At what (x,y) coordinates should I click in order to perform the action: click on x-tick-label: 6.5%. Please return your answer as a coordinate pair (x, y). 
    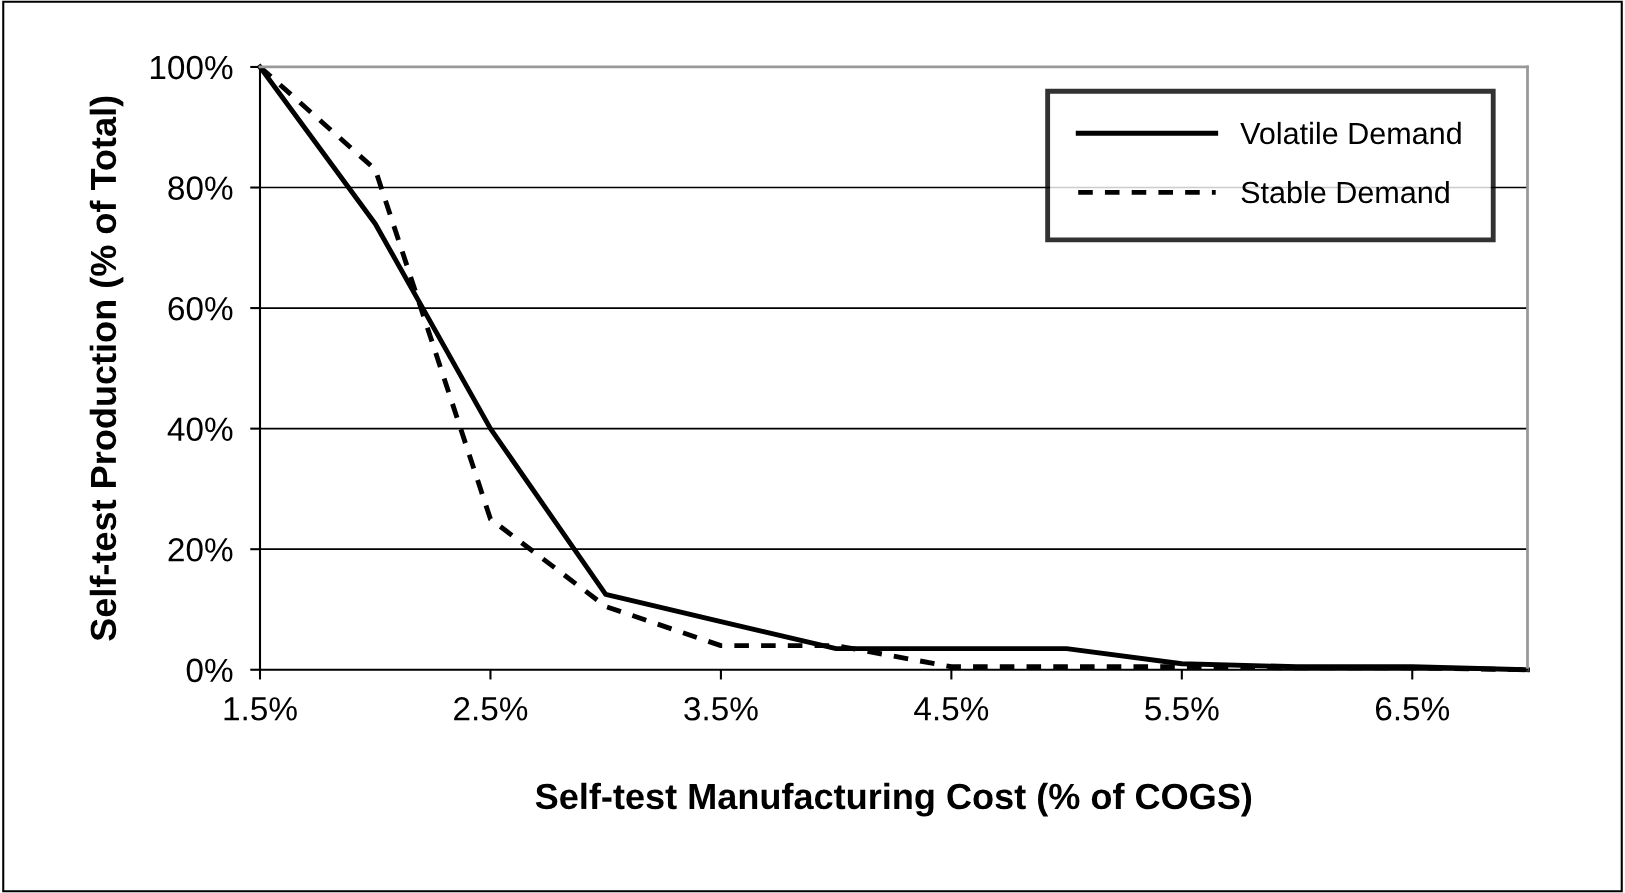
    Looking at the image, I should click on (1412, 709).